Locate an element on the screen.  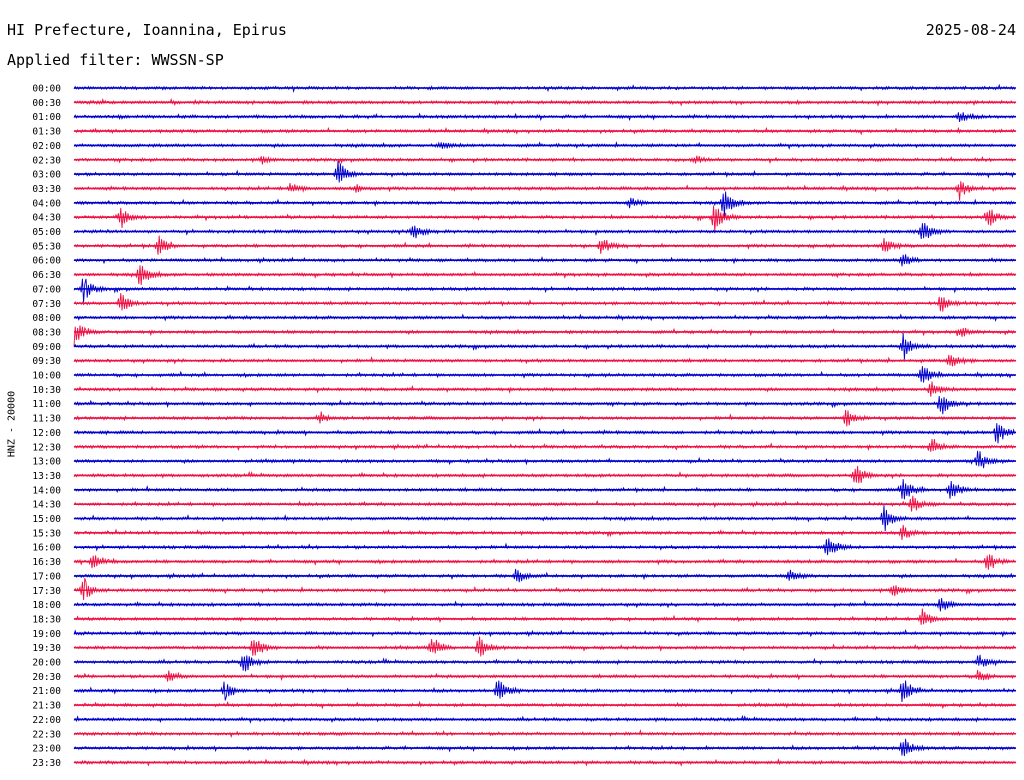
time-label: 18:30 is located at coordinates (46, 619).